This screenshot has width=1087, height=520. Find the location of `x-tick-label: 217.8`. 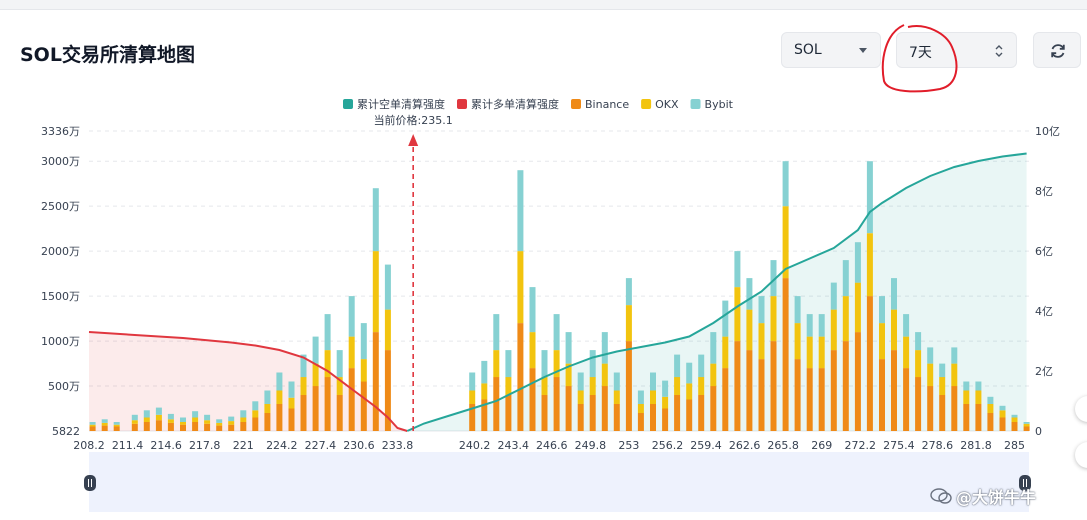

x-tick-label: 217.8 is located at coordinates (205, 445).